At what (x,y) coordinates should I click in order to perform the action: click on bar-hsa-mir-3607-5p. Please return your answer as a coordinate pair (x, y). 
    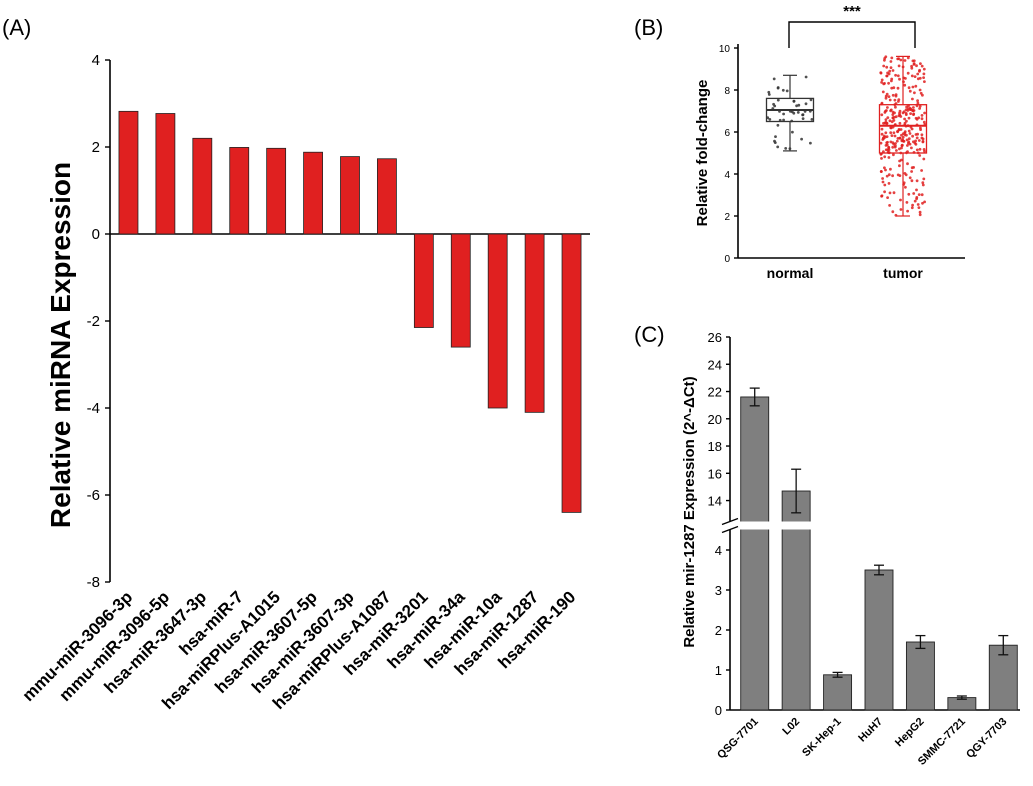
    Looking at the image, I should click on (313, 193).